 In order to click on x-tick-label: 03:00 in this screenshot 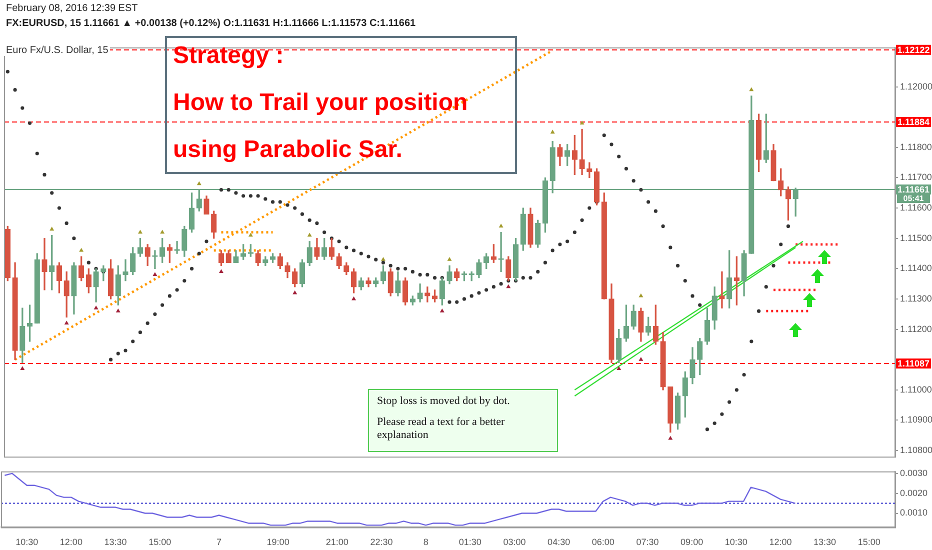, I will do `click(514, 542)`.